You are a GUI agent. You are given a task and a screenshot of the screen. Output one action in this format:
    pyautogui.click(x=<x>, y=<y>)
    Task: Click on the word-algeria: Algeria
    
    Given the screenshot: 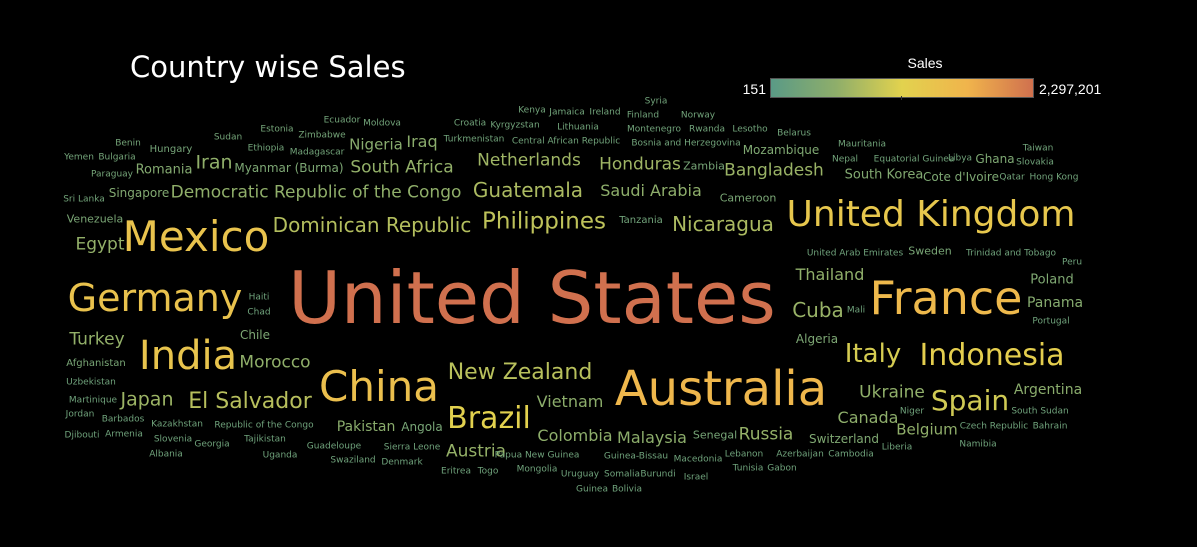 What is the action you would take?
    pyautogui.click(x=817, y=339)
    